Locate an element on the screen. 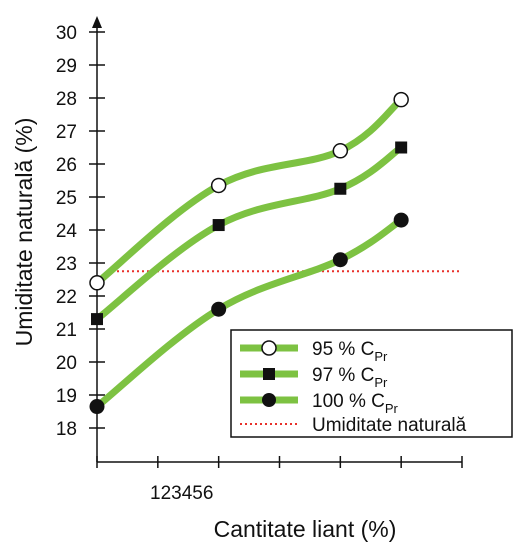  legend-label-100: 100 % CPr is located at coordinates (355, 403).